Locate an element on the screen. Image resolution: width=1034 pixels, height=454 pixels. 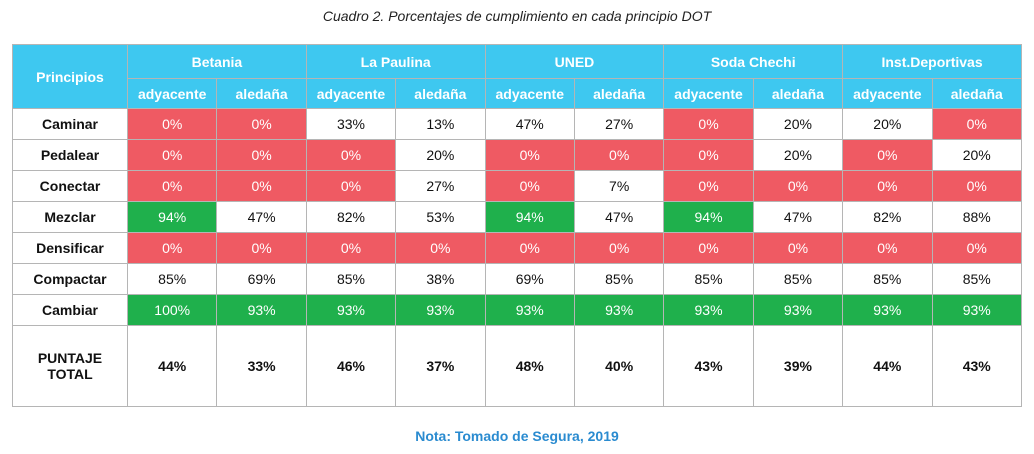
total-label-line1: PUNTAJE is located at coordinates (70, 358).